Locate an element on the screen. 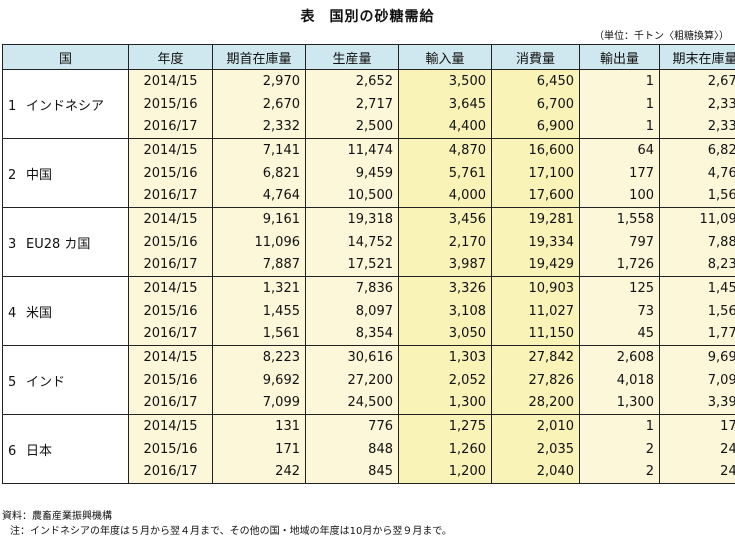 The image size is (735, 538). imports-cell: 1,200 is located at coordinates (445, 472).